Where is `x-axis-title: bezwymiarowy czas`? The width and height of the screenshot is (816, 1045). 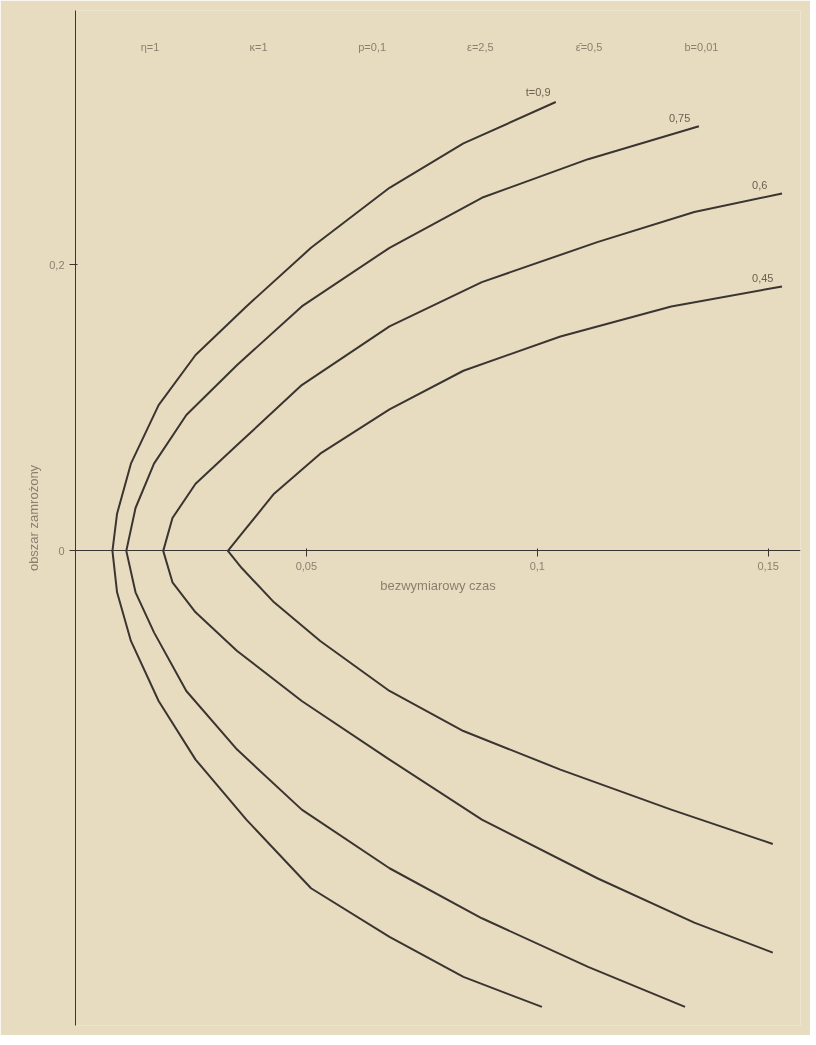 x-axis-title: bezwymiarowy czas is located at coordinates (438, 585).